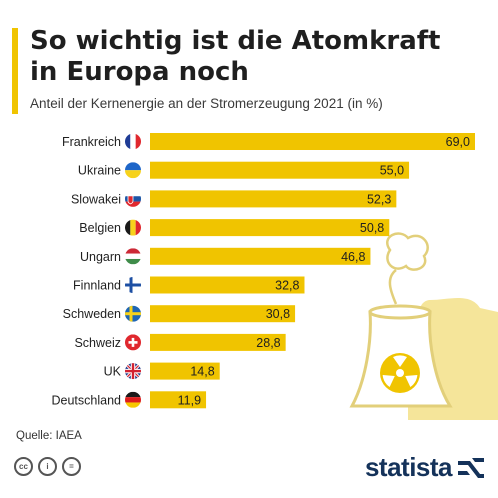  I want to click on category-label: Slowakei, so click(96, 199).